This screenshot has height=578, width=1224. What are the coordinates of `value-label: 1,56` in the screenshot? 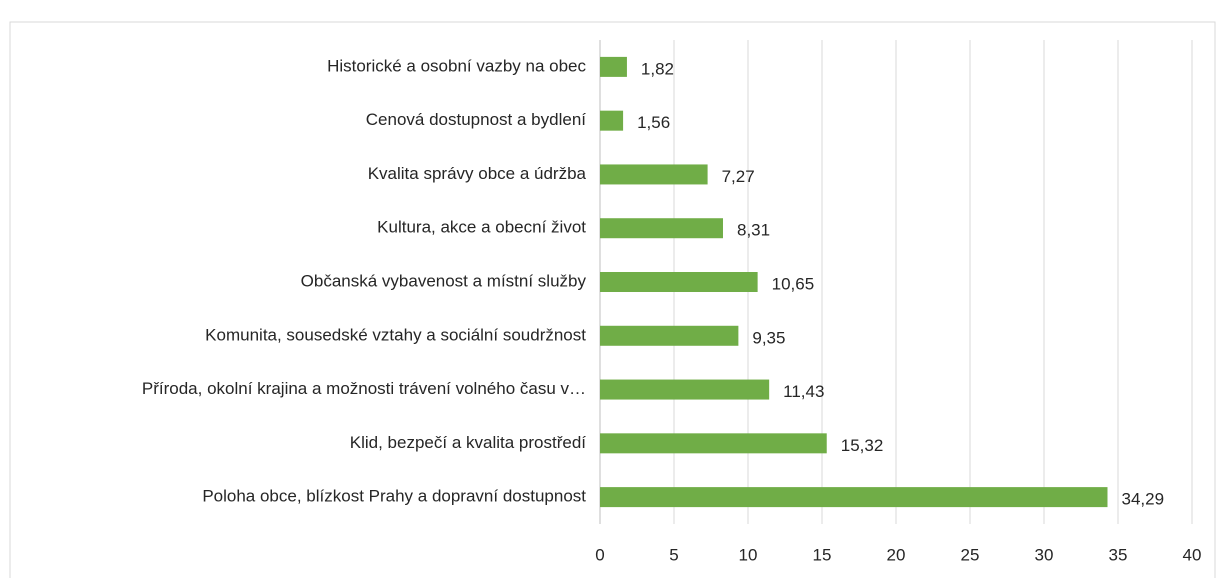 It's located at (653, 122).